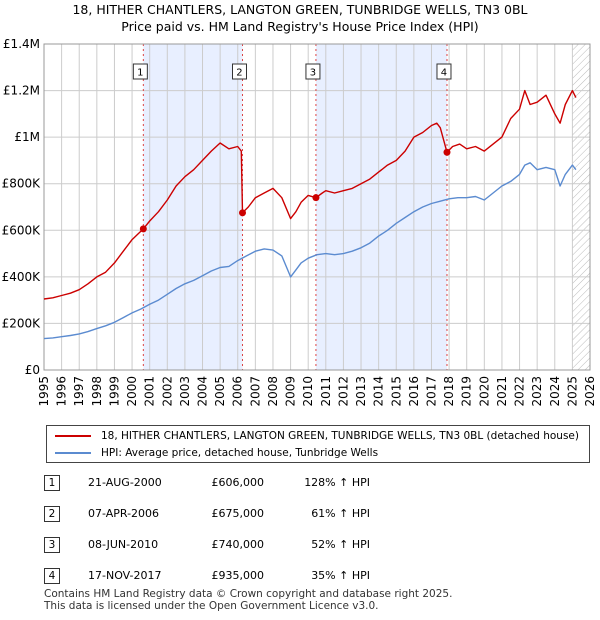 This screenshot has height=620, width=600. I want to click on sale-row: 3 08-JUN-2010 £740,000 52% ↑ HPI, so click(244, 546).